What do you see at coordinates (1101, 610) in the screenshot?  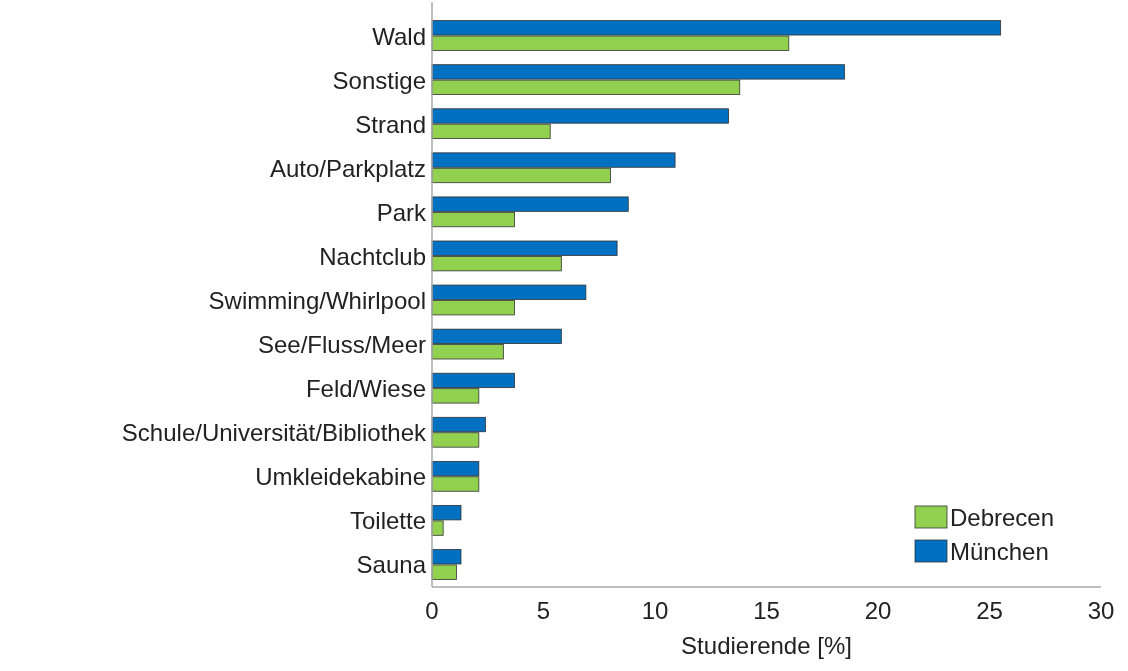 I see `x-tick-label: 30` at bounding box center [1101, 610].